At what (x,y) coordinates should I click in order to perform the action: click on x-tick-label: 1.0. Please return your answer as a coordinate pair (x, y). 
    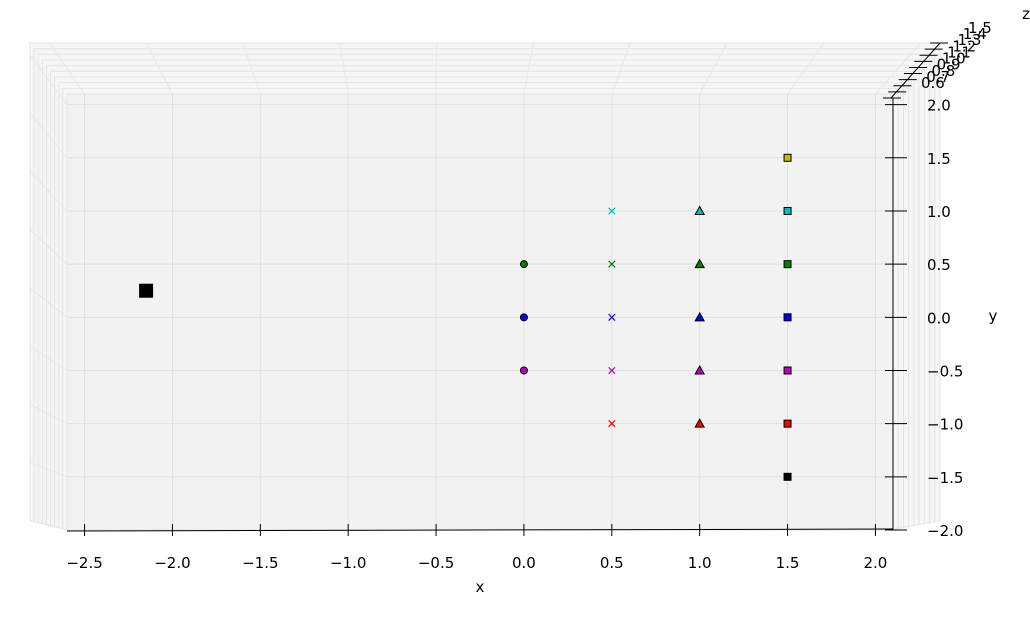
    Looking at the image, I should click on (700, 563).